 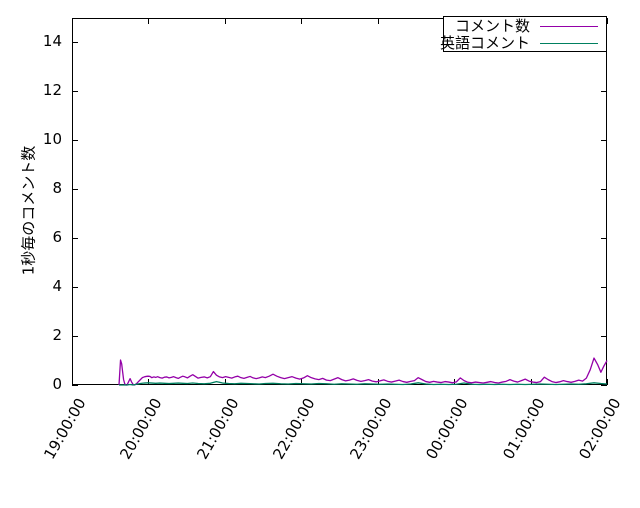 I want to click on x-tick-label: 21:00:00, so click(x=218, y=429).